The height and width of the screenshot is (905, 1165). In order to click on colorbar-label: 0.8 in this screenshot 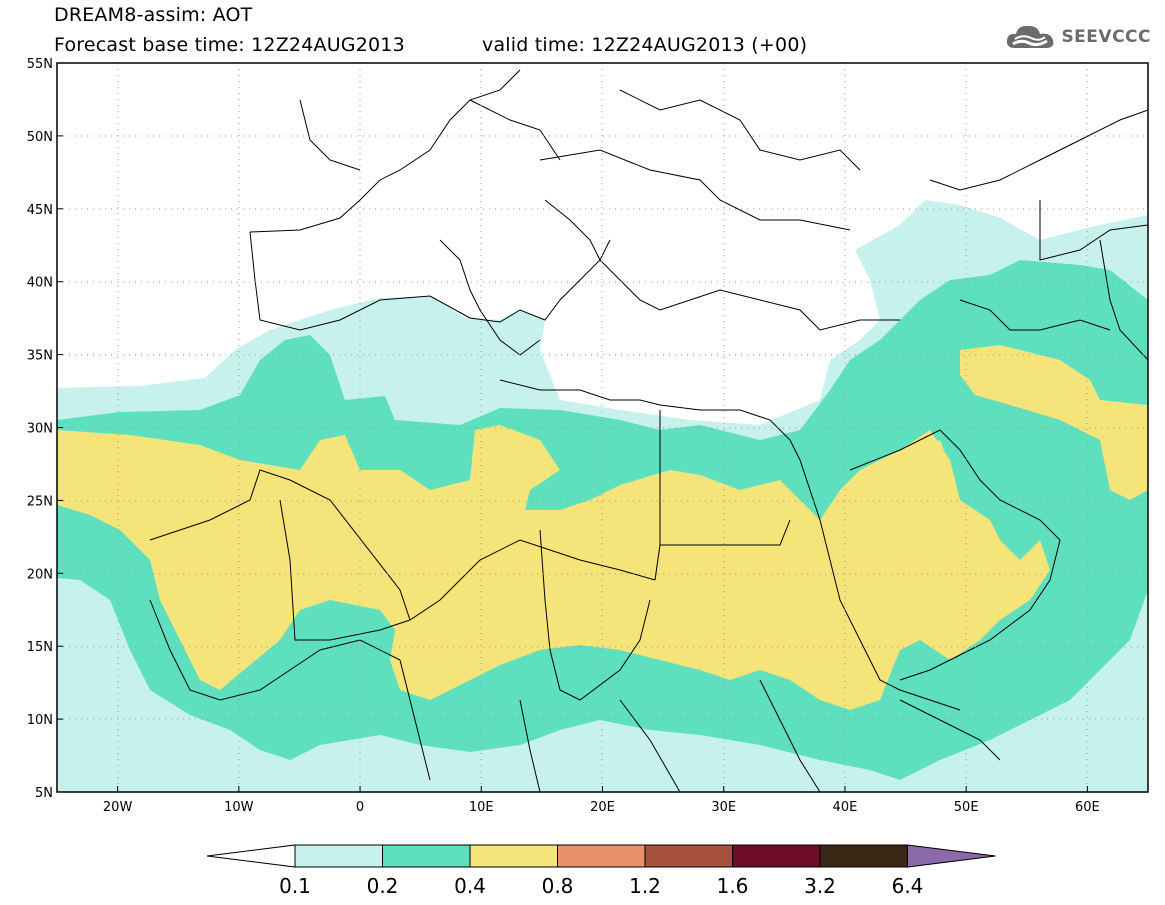, I will do `click(558, 886)`.